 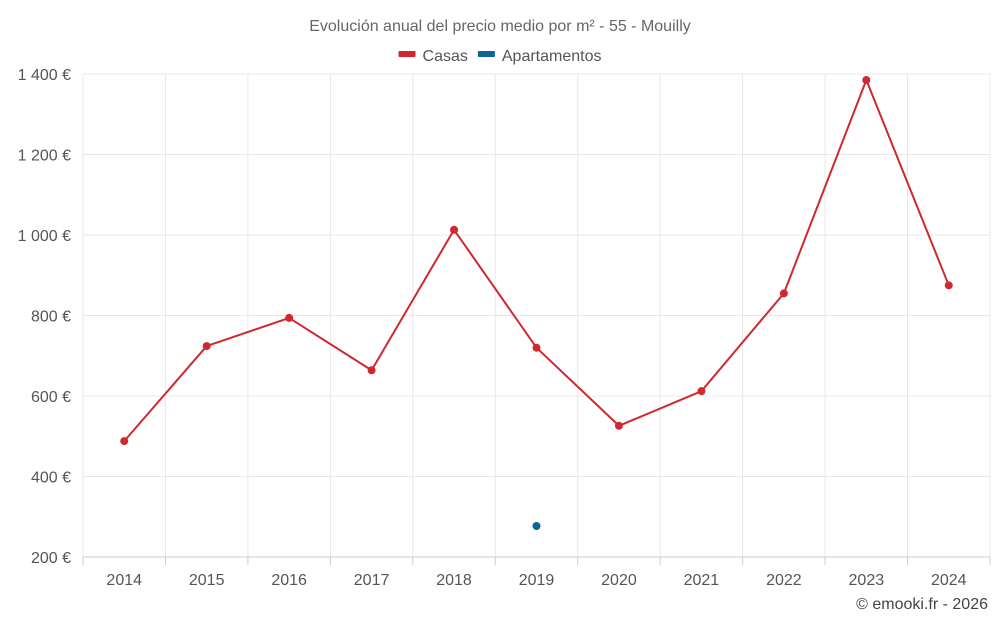 What do you see at coordinates (552, 56) in the screenshot?
I see `legend-label: Apartamentos` at bounding box center [552, 56].